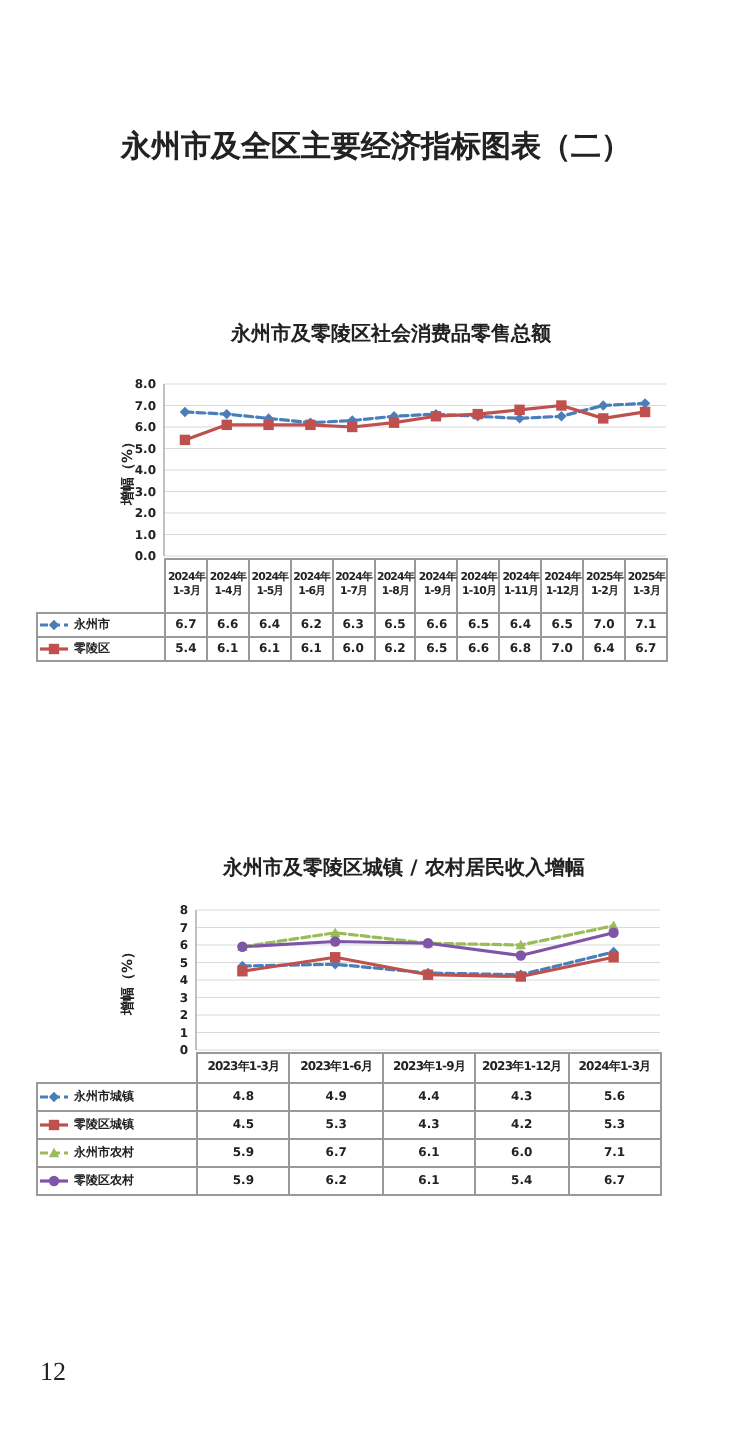  What do you see at coordinates (403, 868) in the screenshot?
I see `chart-title: 永州市及零陵区城镇 / 农村居民收入增幅` at bounding box center [403, 868].